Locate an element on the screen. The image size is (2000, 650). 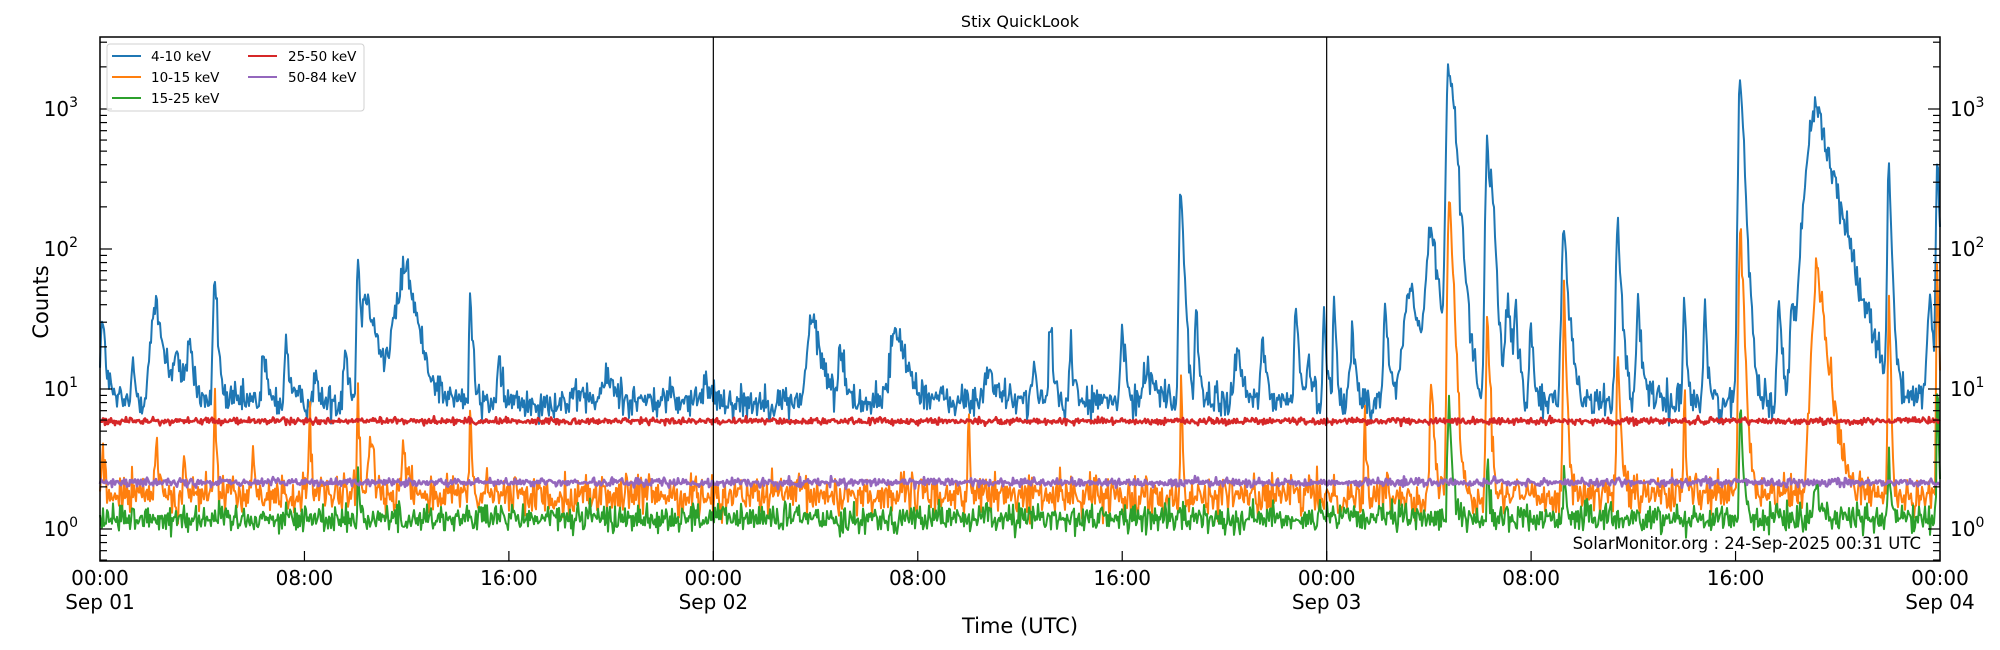
y-axis-label: Counts is located at coordinates (41, 301).